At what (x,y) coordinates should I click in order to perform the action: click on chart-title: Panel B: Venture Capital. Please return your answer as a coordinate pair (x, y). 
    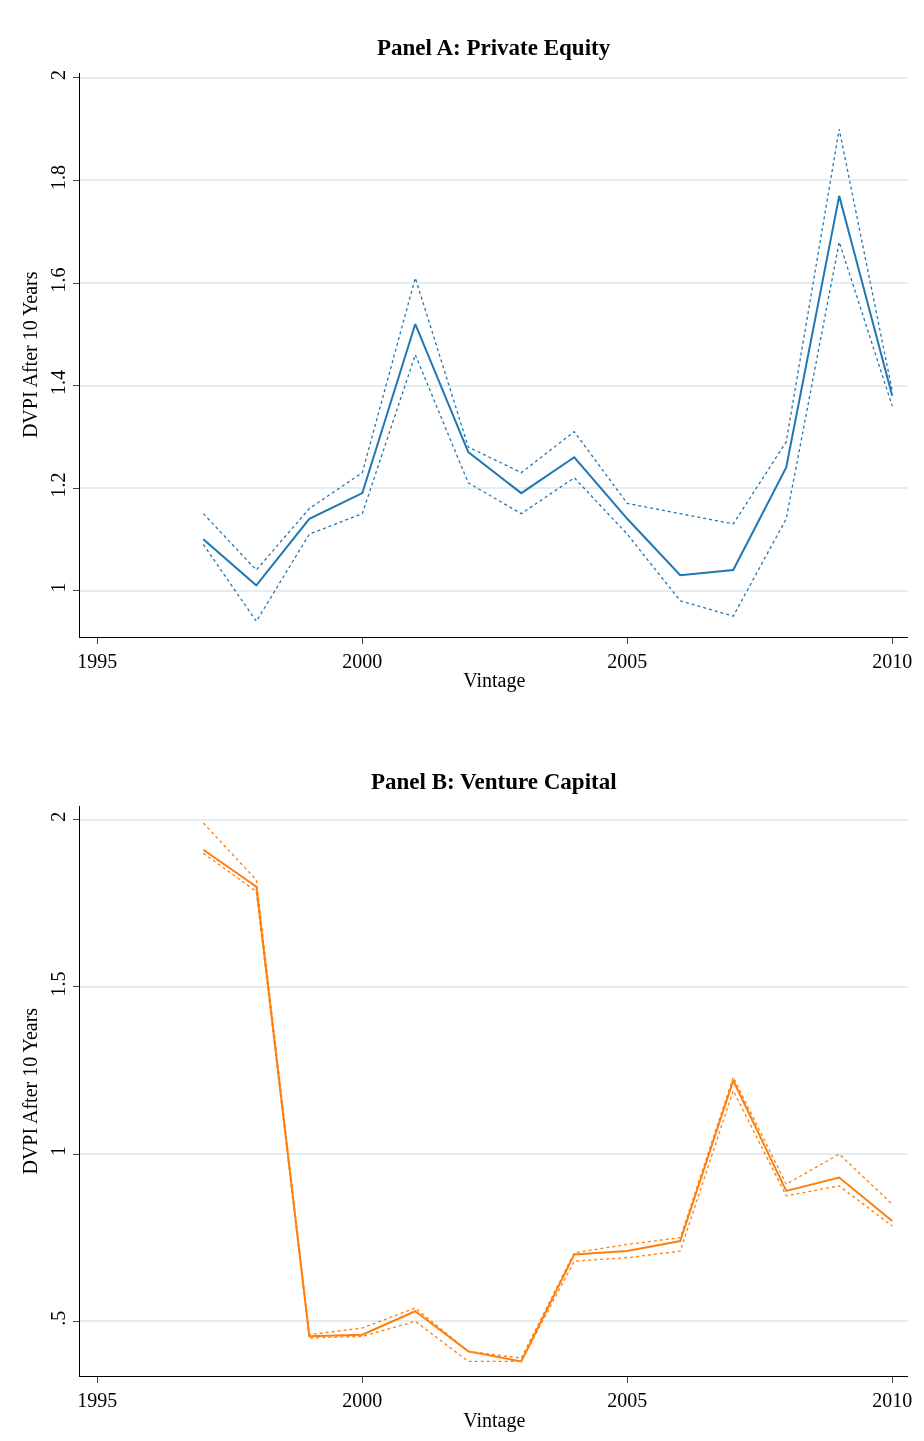
    Looking at the image, I should click on (494, 781).